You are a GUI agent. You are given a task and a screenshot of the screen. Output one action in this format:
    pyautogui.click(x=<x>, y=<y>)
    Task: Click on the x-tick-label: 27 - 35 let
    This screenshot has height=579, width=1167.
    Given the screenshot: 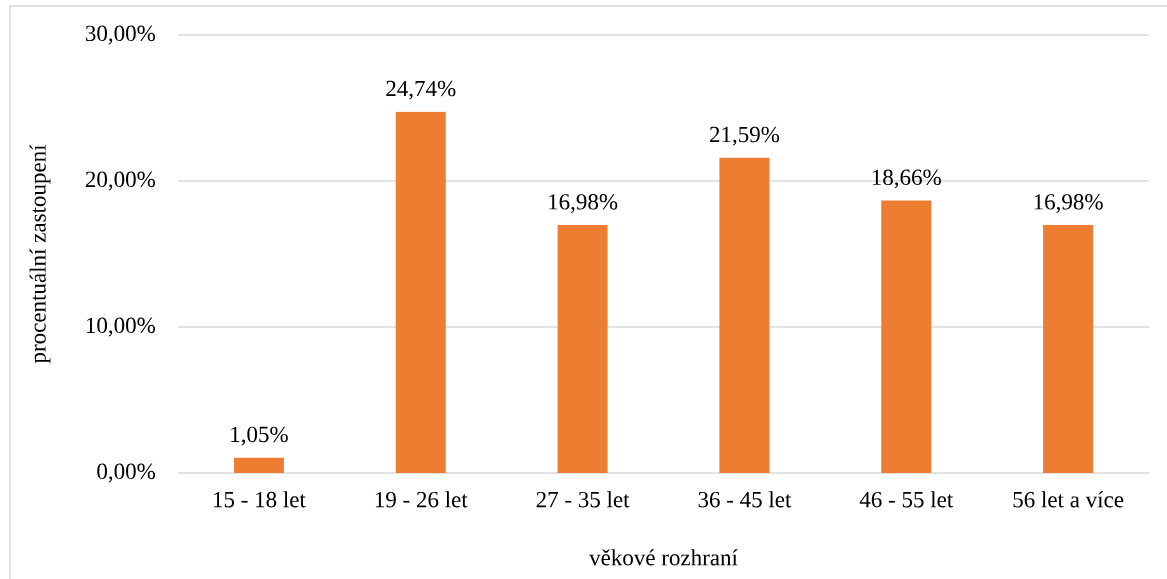 What is the action you would take?
    pyautogui.click(x=583, y=499)
    